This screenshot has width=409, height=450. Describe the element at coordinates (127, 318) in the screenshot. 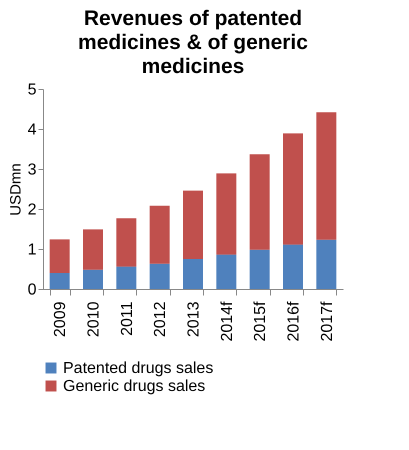

I see `x-tick-label: 2011` at that location.